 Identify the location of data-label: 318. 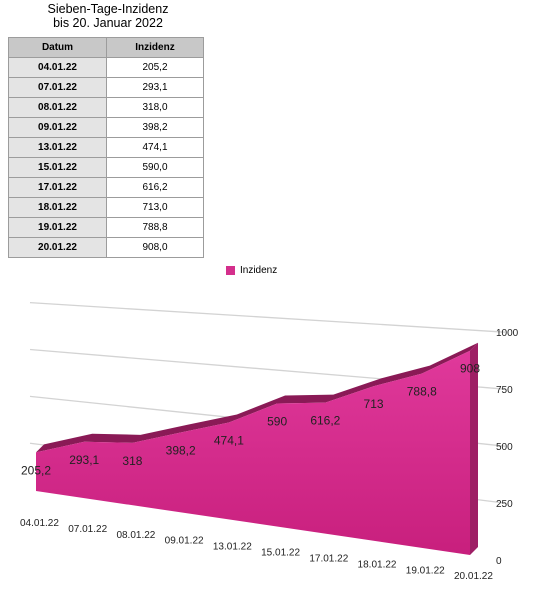
(132, 461).